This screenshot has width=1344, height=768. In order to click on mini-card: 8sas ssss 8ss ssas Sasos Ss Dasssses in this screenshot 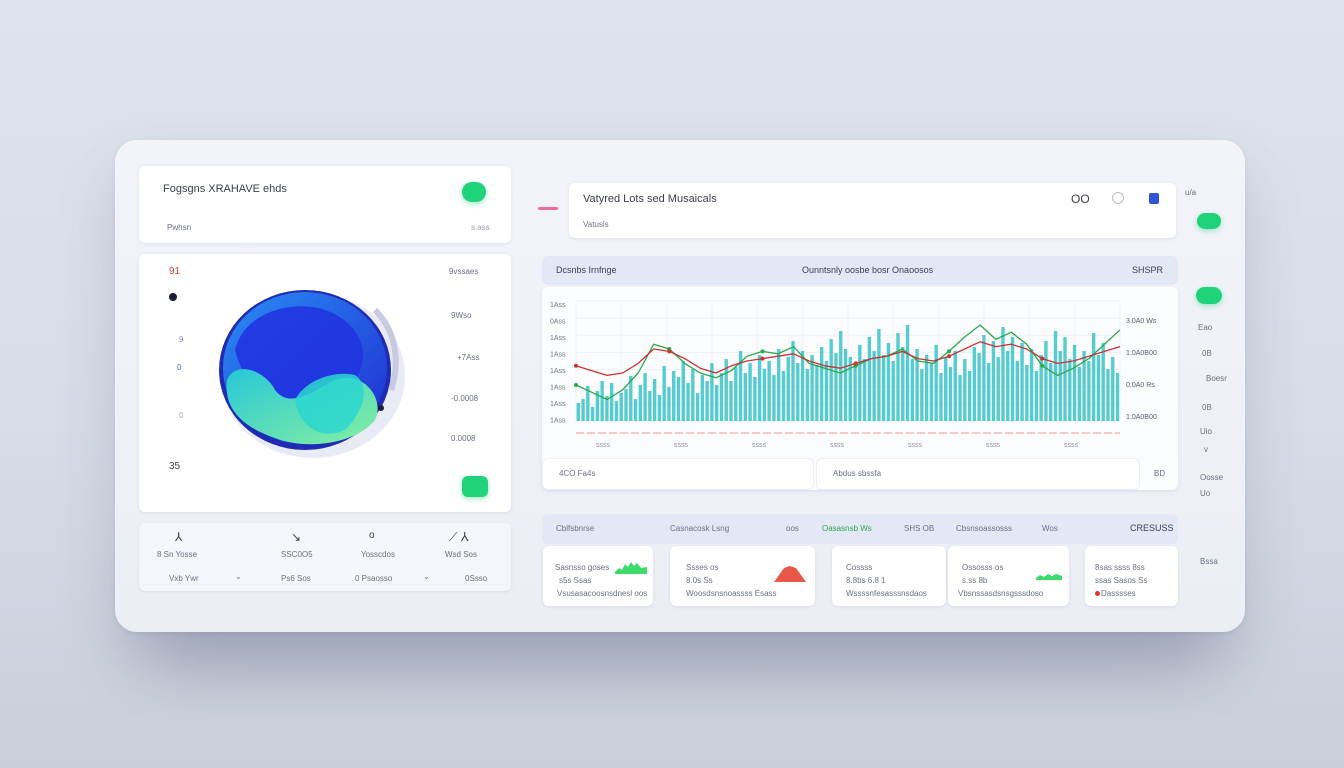, I will do `click(1131, 576)`.